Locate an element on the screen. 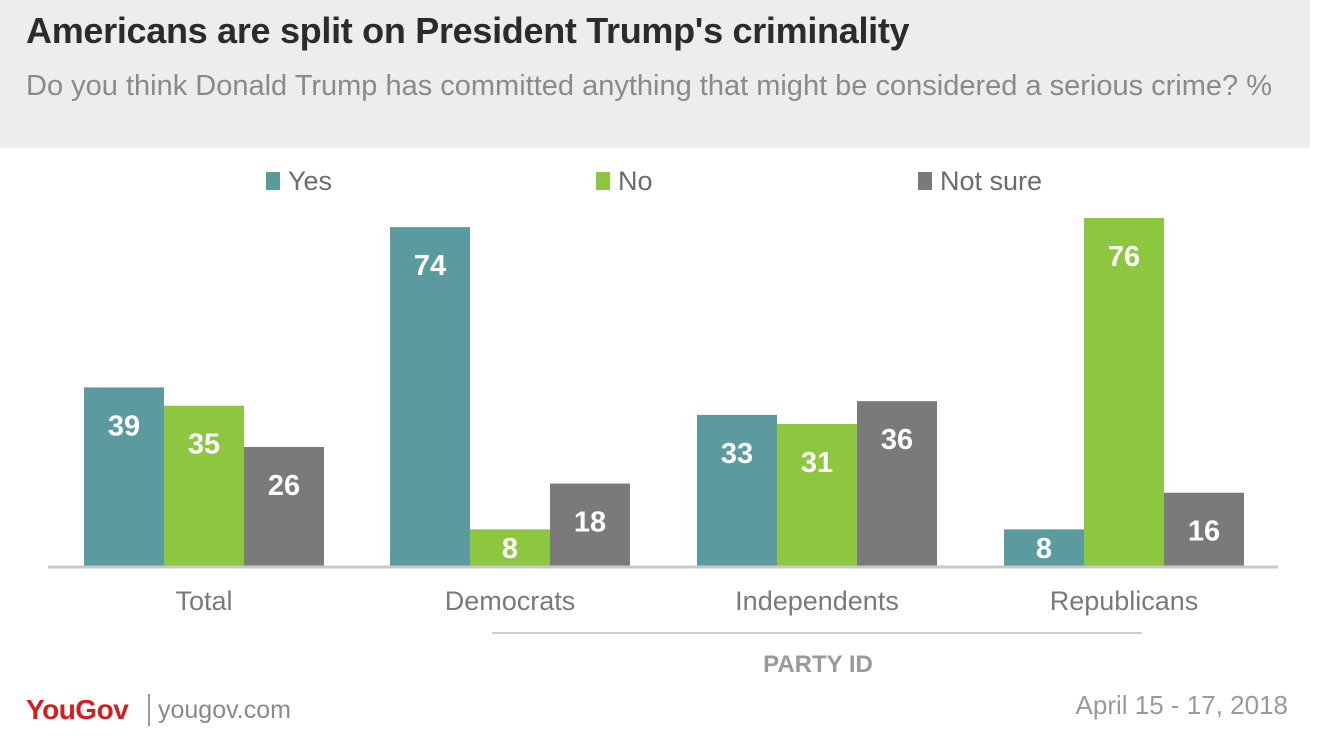  x-tick-label-2: Independents is located at coordinates (817, 601).